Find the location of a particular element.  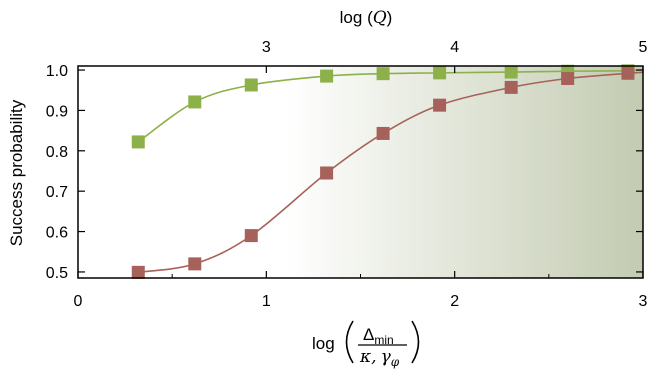

top-axis-title: log (Q) is located at coordinates (366, 18).